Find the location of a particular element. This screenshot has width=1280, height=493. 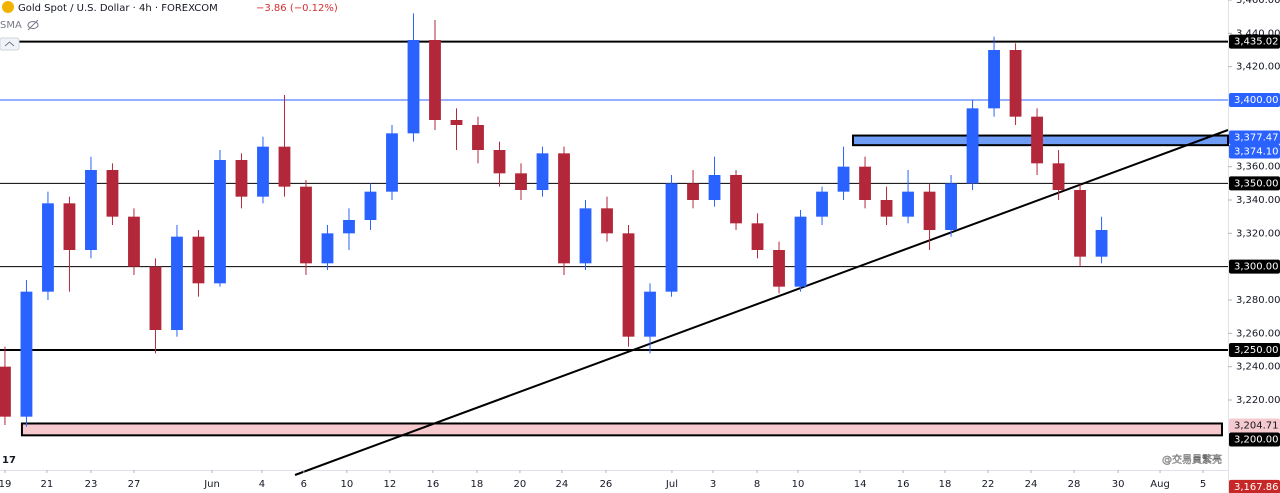

tradingview-logo: 17 is located at coordinates (9, 460).